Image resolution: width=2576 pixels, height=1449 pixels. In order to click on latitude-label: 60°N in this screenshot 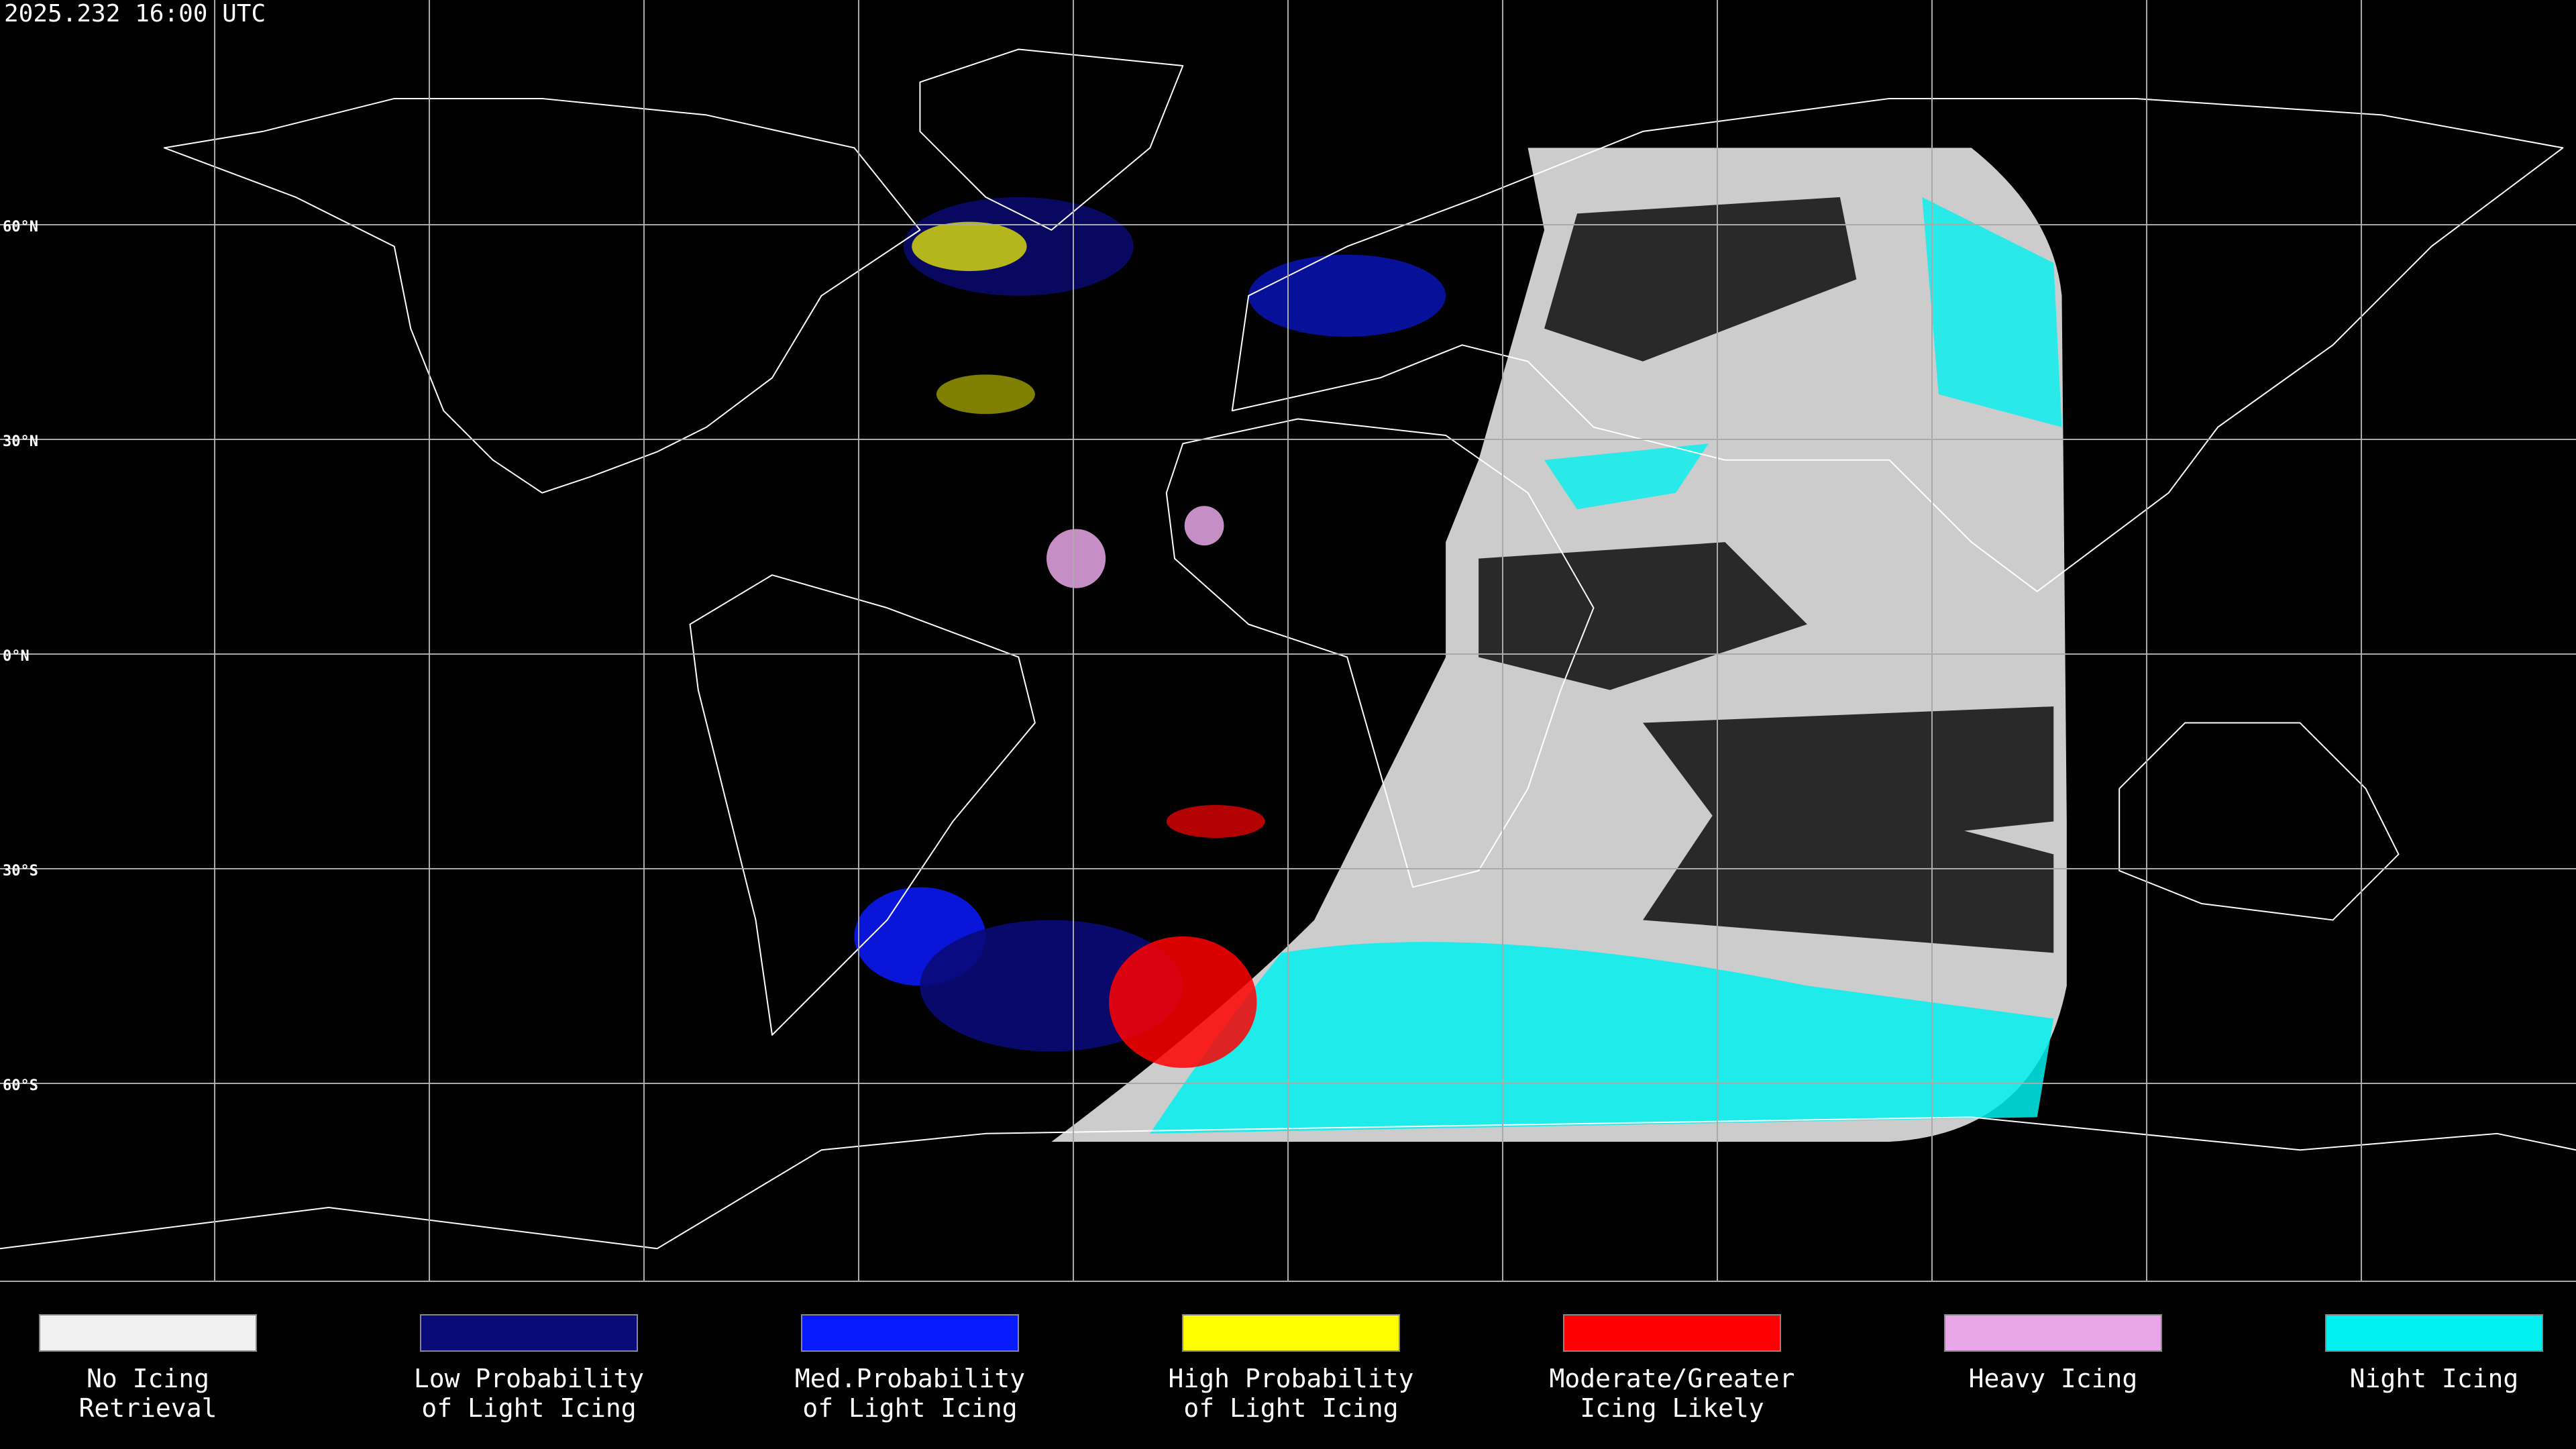, I will do `click(20, 227)`.